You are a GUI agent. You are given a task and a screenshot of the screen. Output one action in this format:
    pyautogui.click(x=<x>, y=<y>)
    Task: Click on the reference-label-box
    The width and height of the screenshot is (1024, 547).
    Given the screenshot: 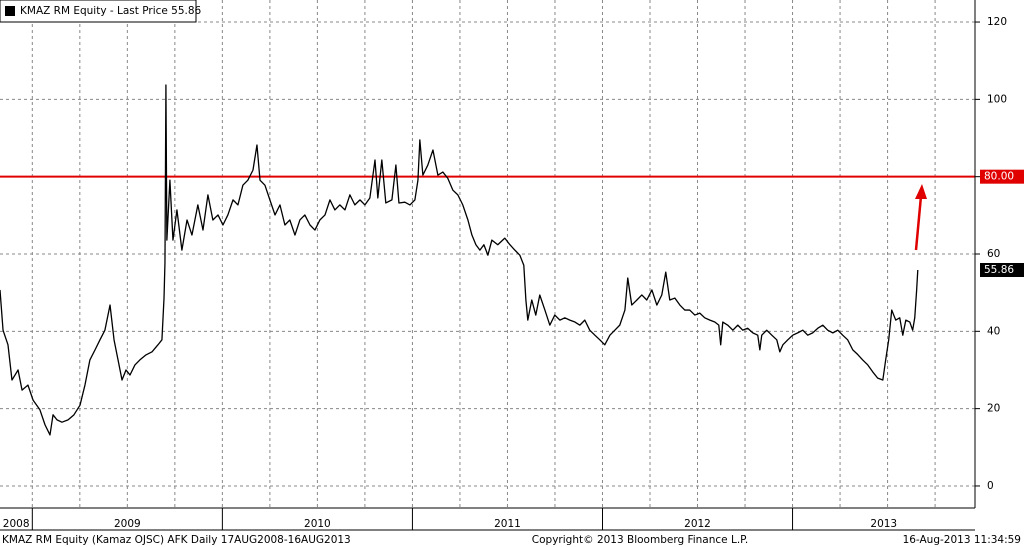 What is the action you would take?
    pyautogui.click(x=1002, y=176)
    